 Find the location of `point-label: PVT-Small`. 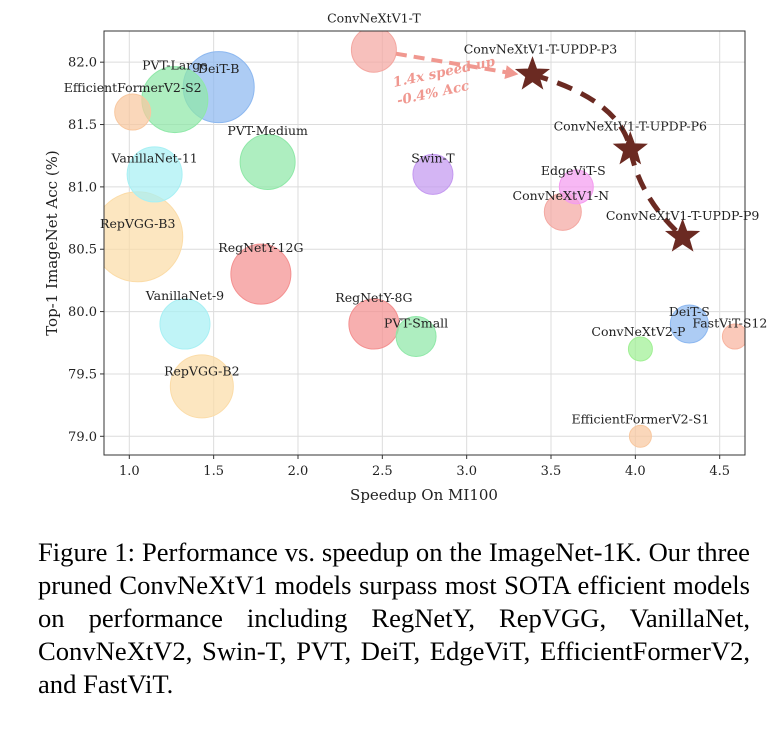

point-label: PVT-Small is located at coordinates (416, 323).